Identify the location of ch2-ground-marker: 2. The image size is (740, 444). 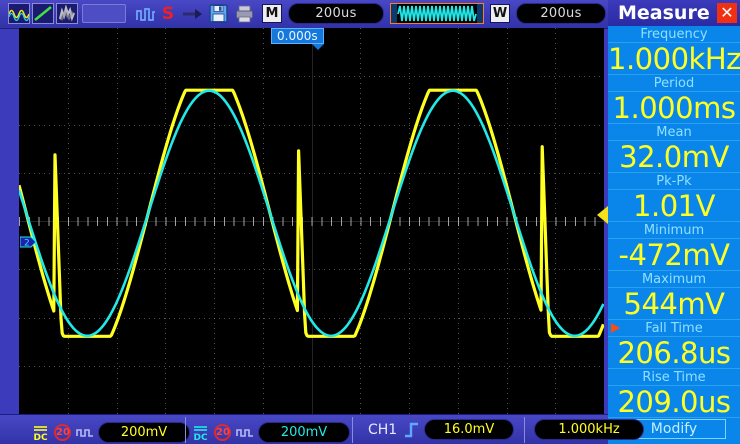
(28, 242).